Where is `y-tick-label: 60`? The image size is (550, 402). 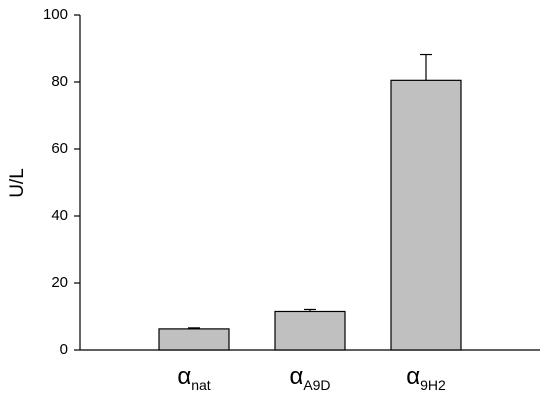
y-tick-label: 60 is located at coordinates (59, 148).